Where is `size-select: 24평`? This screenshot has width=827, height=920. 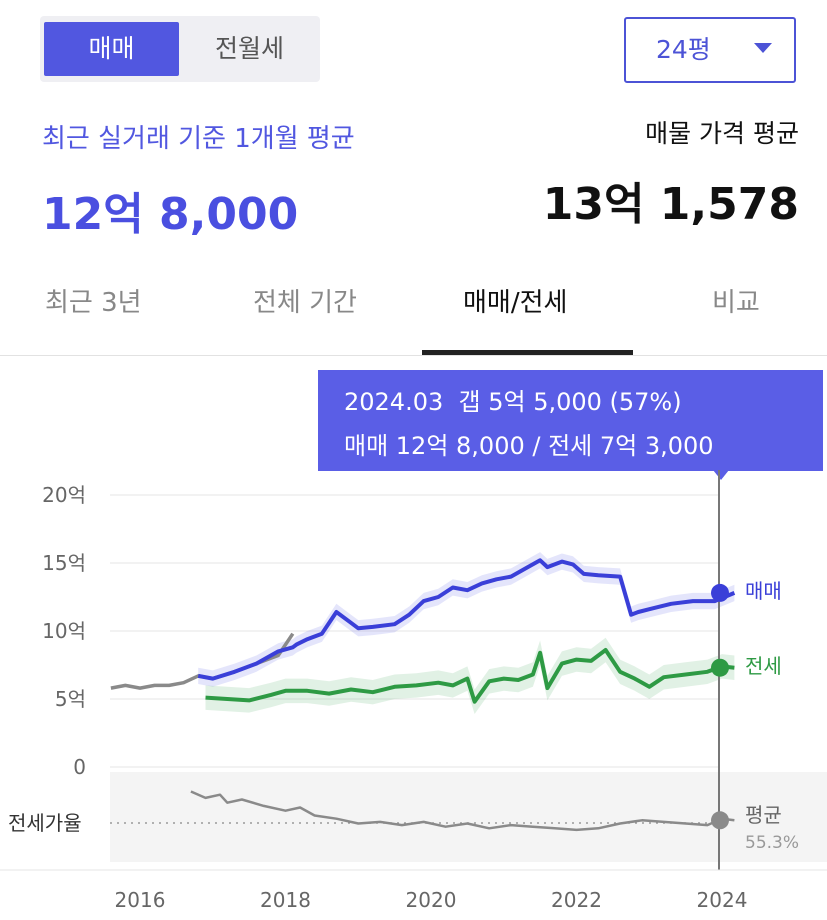
size-select: 24평 is located at coordinates (710, 50).